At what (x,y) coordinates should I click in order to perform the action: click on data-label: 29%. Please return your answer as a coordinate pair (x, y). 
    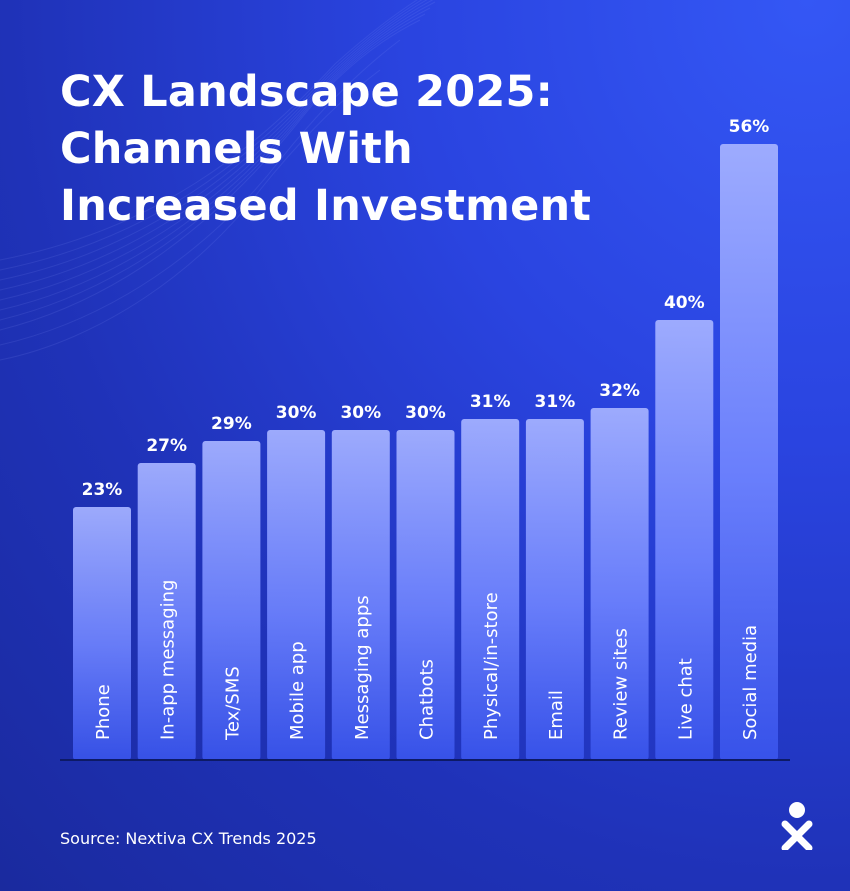
    Looking at the image, I should click on (231, 424).